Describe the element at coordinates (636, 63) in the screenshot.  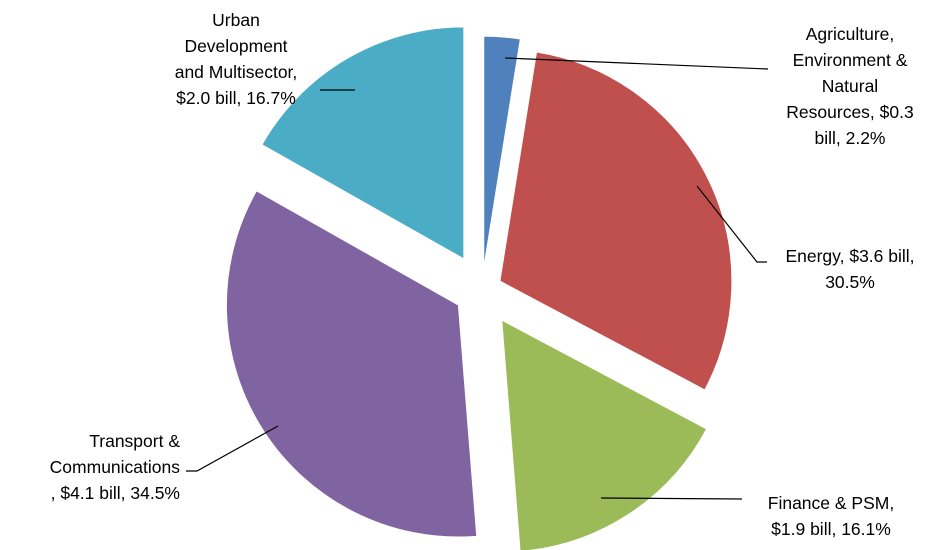
I see `leader-line-agriculture-environment-natural-resources` at that location.